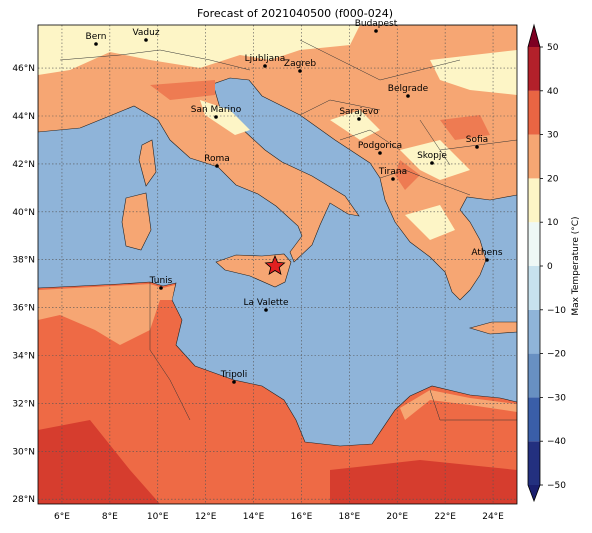  I want to click on city-label: Budapest, so click(376, 24).